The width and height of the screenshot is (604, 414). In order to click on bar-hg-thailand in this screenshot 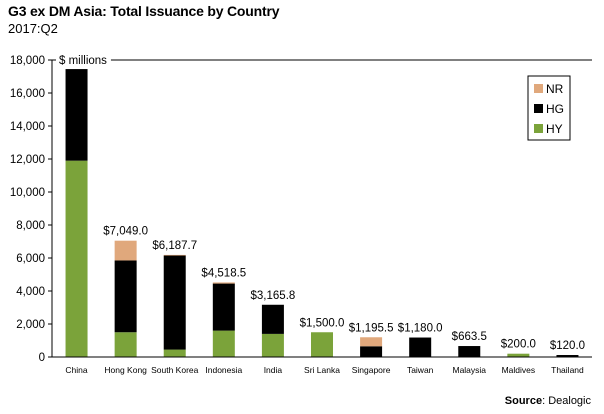, I will do `click(567, 356)`.